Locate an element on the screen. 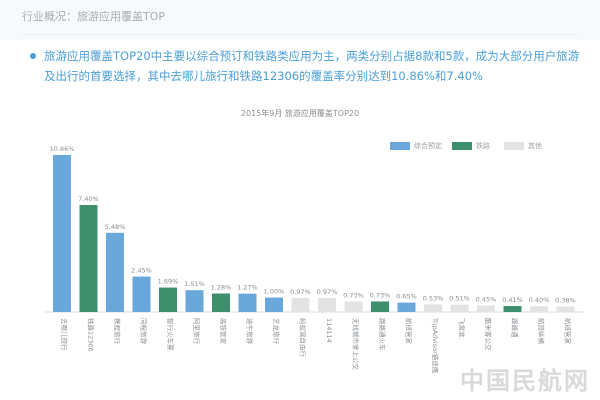  chart-title: 2015年9月 旅游应用覆盖TOP20 is located at coordinates (300, 113).